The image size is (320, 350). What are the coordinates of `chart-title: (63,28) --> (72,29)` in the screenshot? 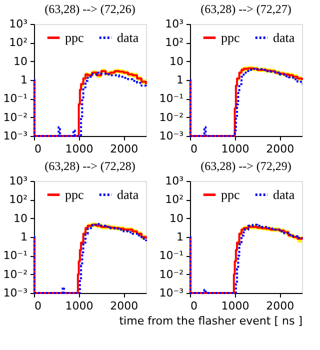 It's located at (246, 166).